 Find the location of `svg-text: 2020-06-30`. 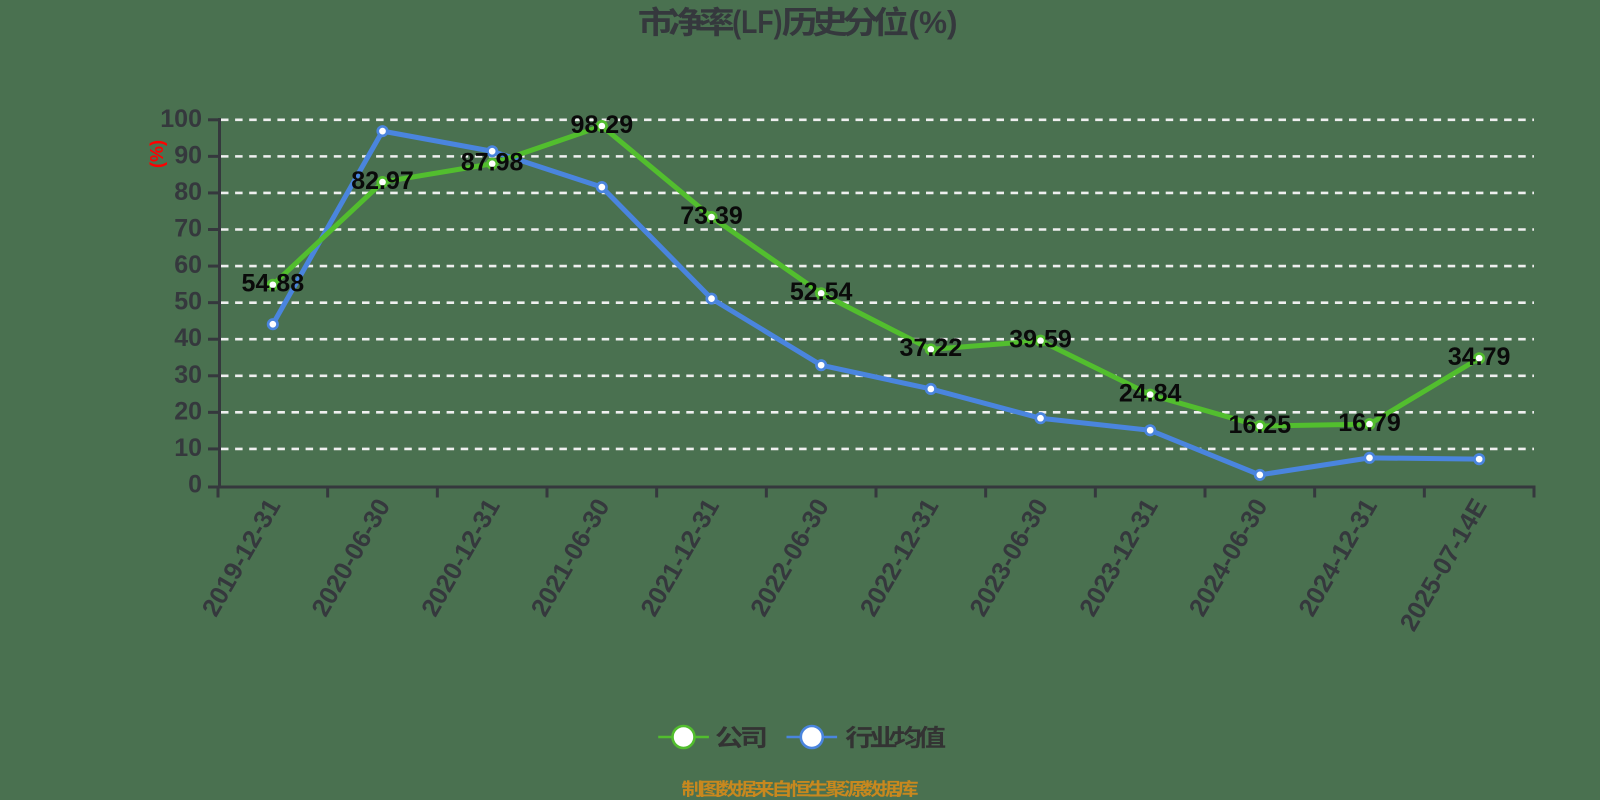

svg-text: 2020-06-30 is located at coordinates (351, 557).